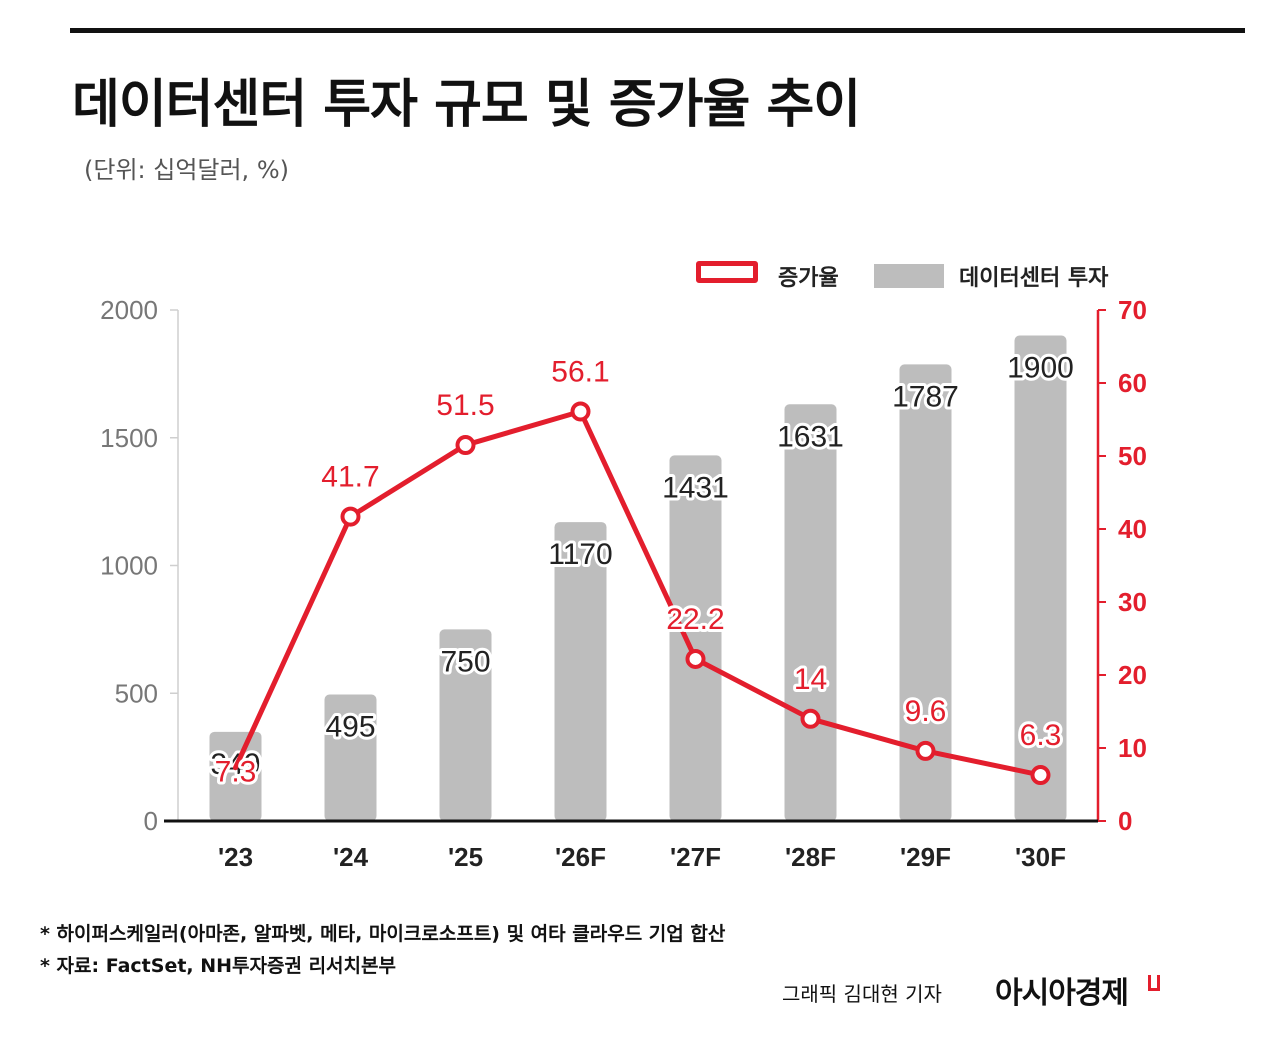 The width and height of the screenshot is (1280, 1047). Describe the element at coordinates (925, 857) in the screenshot. I see `category-label: '29F` at that location.